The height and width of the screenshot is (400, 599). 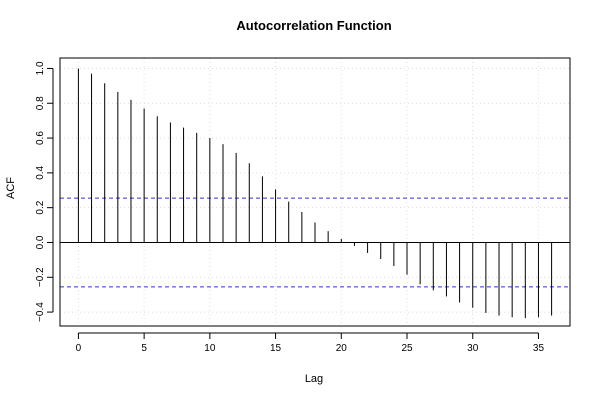 What do you see at coordinates (40, 207) in the screenshot?
I see `y-tick-label: 0.2` at bounding box center [40, 207].